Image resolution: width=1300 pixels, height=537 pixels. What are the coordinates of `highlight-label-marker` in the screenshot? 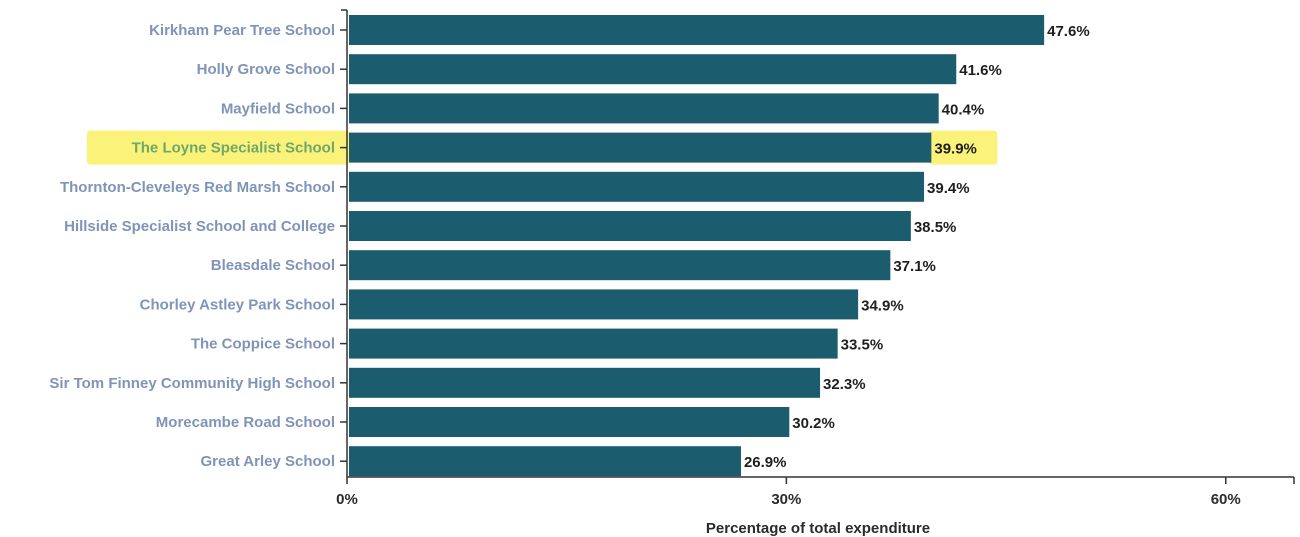 It's located at (218, 147).